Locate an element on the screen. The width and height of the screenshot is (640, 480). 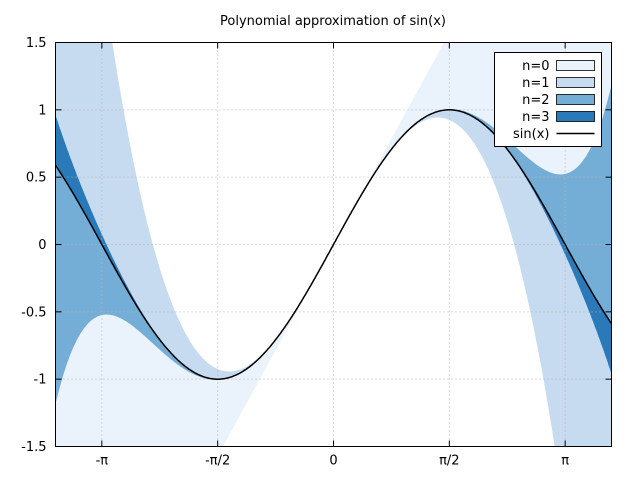
legend-label: n=0 is located at coordinates (535, 66).